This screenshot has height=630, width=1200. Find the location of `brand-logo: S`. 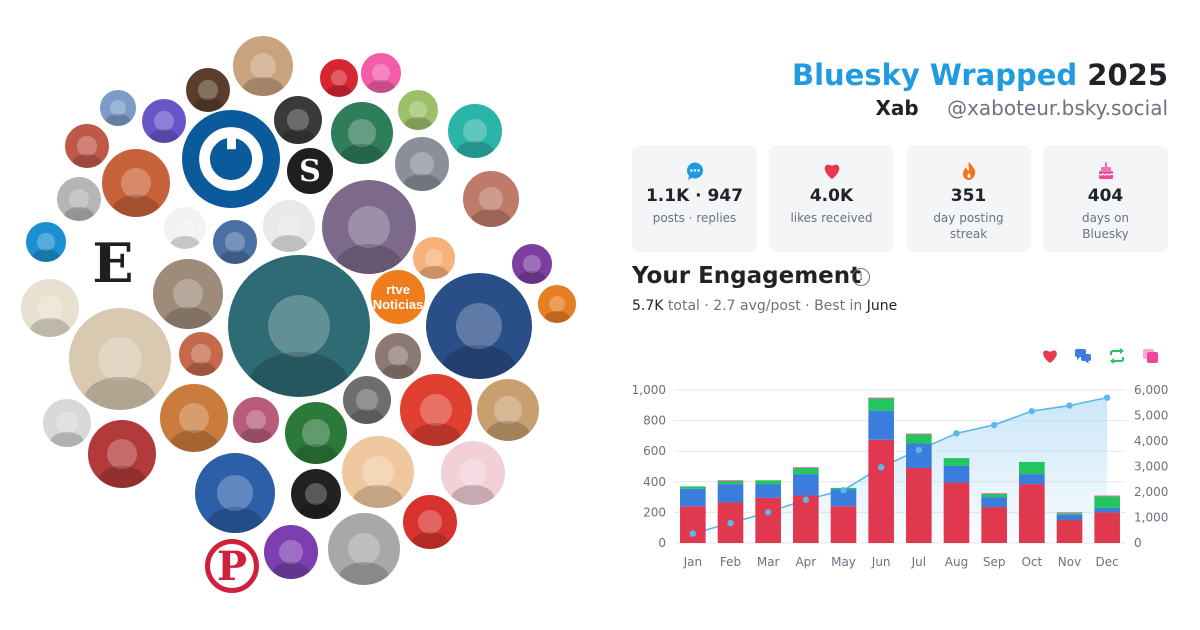

brand-logo: S is located at coordinates (310, 171).